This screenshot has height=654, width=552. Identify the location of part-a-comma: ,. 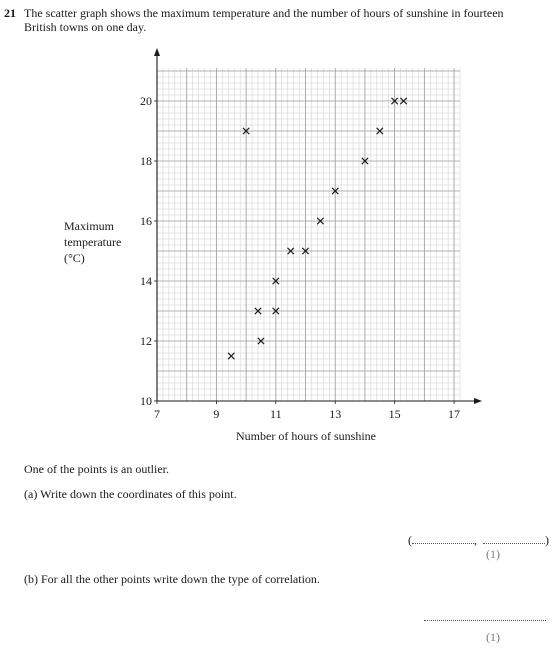
(475, 540).